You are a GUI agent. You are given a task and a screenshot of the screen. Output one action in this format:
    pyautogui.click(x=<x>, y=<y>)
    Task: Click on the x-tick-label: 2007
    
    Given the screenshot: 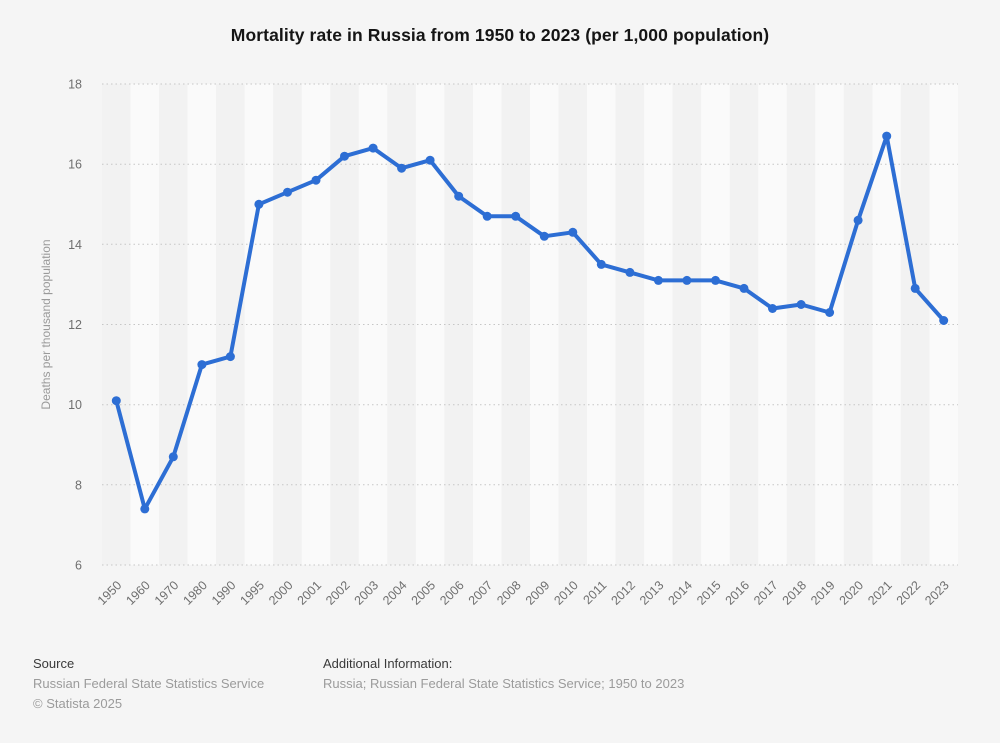 What is the action you would take?
    pyautogui.click(x=481, y=593)
    